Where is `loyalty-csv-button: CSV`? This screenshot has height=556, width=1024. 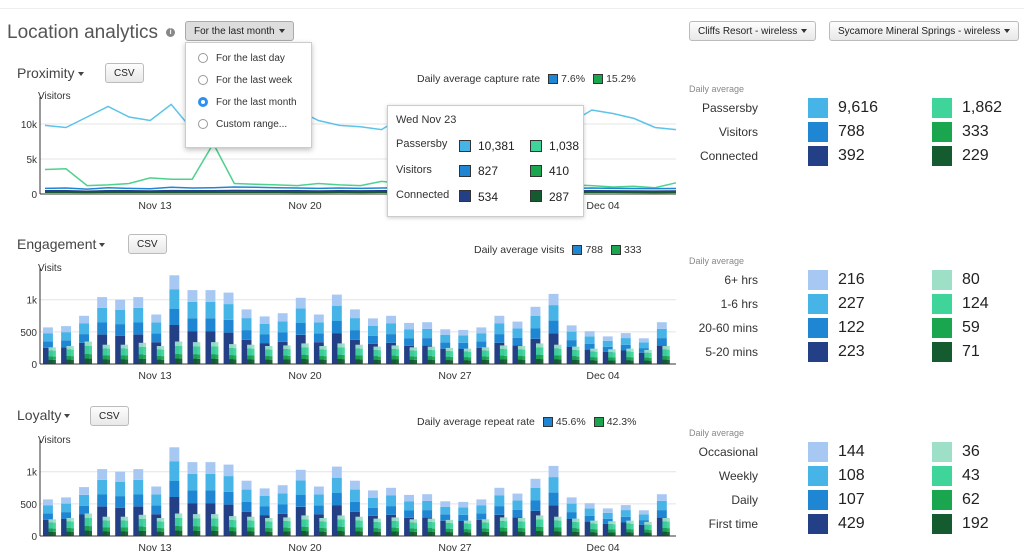 loyalty-csv-button: CSV is located at coordinates (109, 416).